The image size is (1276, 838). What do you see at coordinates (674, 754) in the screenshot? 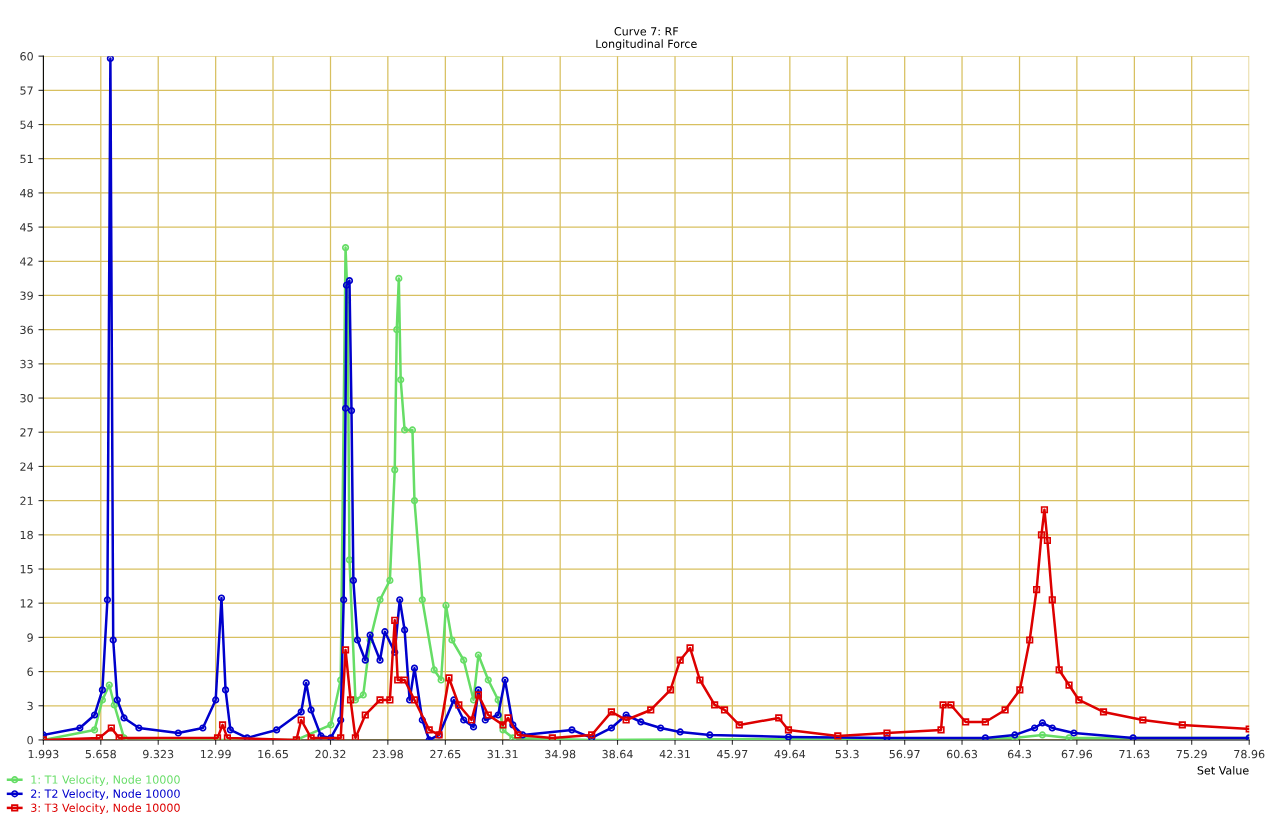
I see `x-tick-label: 42.31` at bounding box center [674, 754].